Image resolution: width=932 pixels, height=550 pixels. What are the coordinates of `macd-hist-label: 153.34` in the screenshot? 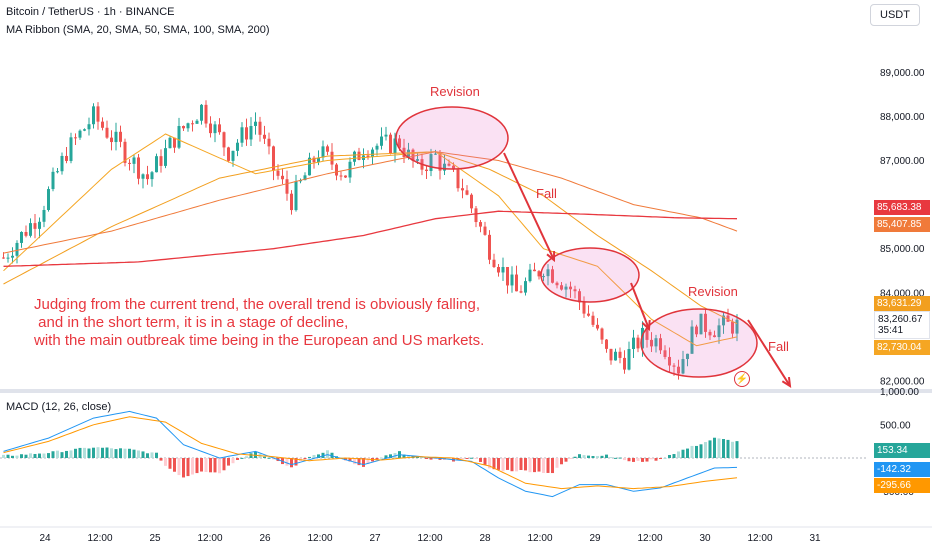 It's located at (902, 450).